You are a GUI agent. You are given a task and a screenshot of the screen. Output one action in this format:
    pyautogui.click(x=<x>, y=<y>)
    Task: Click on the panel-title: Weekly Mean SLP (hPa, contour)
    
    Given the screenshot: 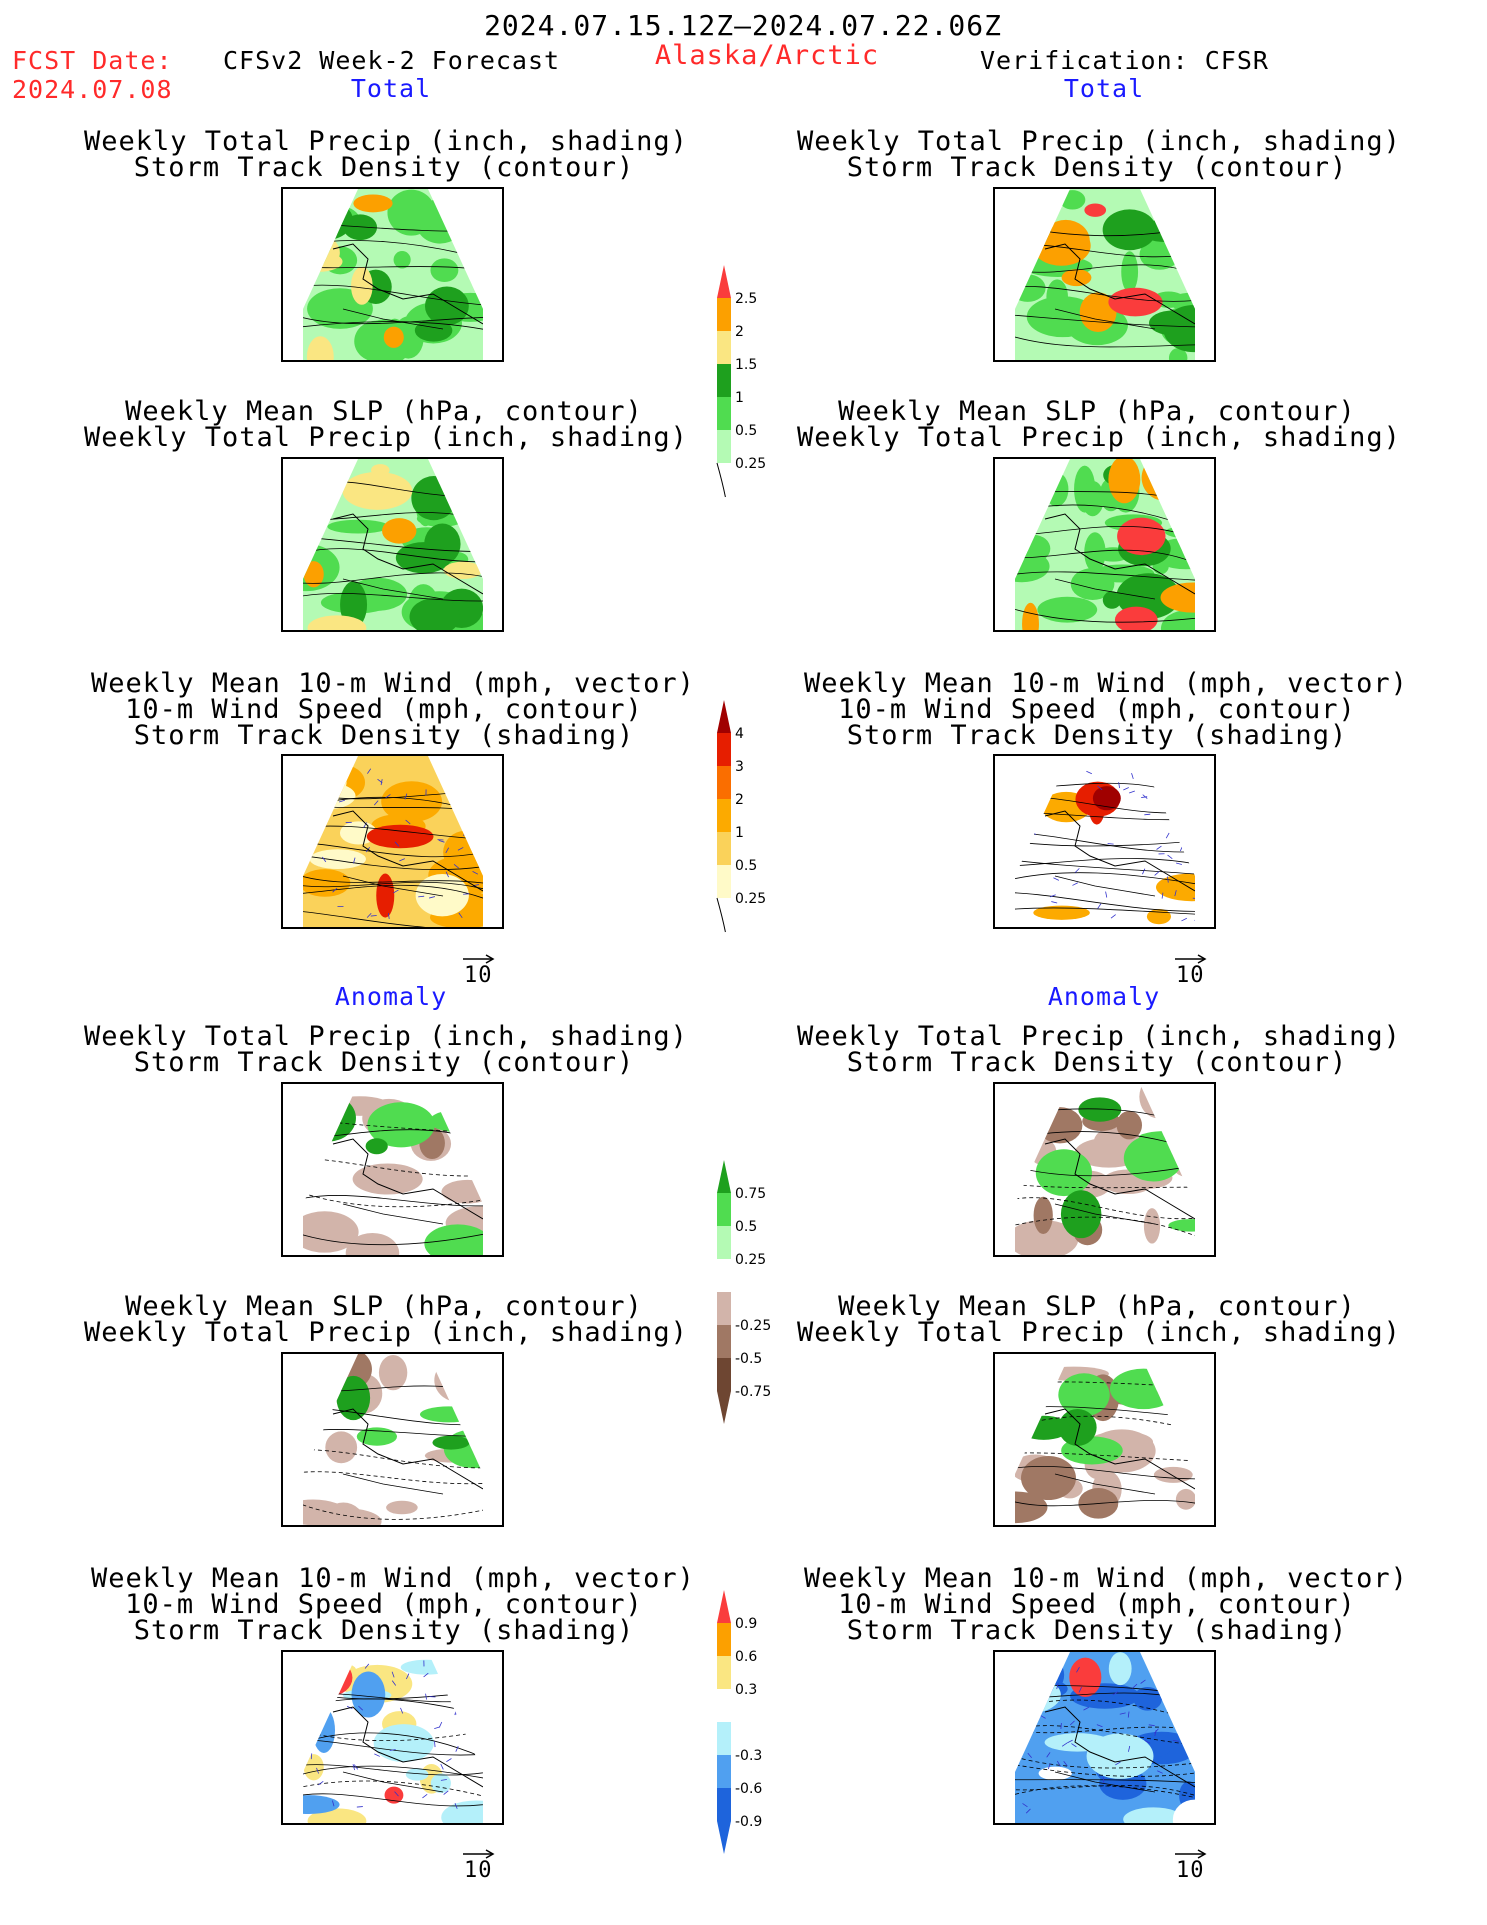 What is the action you would take?
    pyautogui.click(x=384, y=411)
    